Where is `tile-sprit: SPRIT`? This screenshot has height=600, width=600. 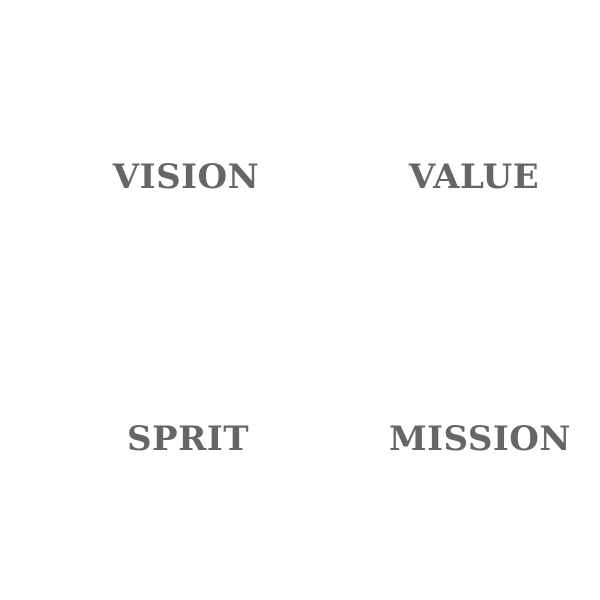
tile-sprit: SPRIT is located at coordinates (188, 439).